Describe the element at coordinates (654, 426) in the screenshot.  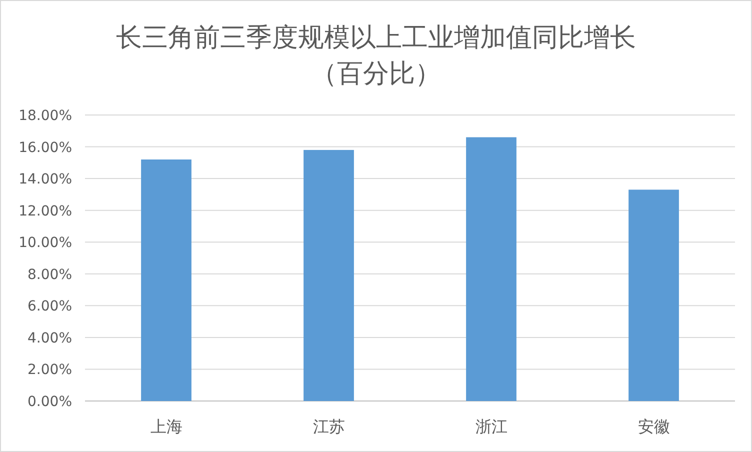
I see `x-tick-label: 安徽` at that location.